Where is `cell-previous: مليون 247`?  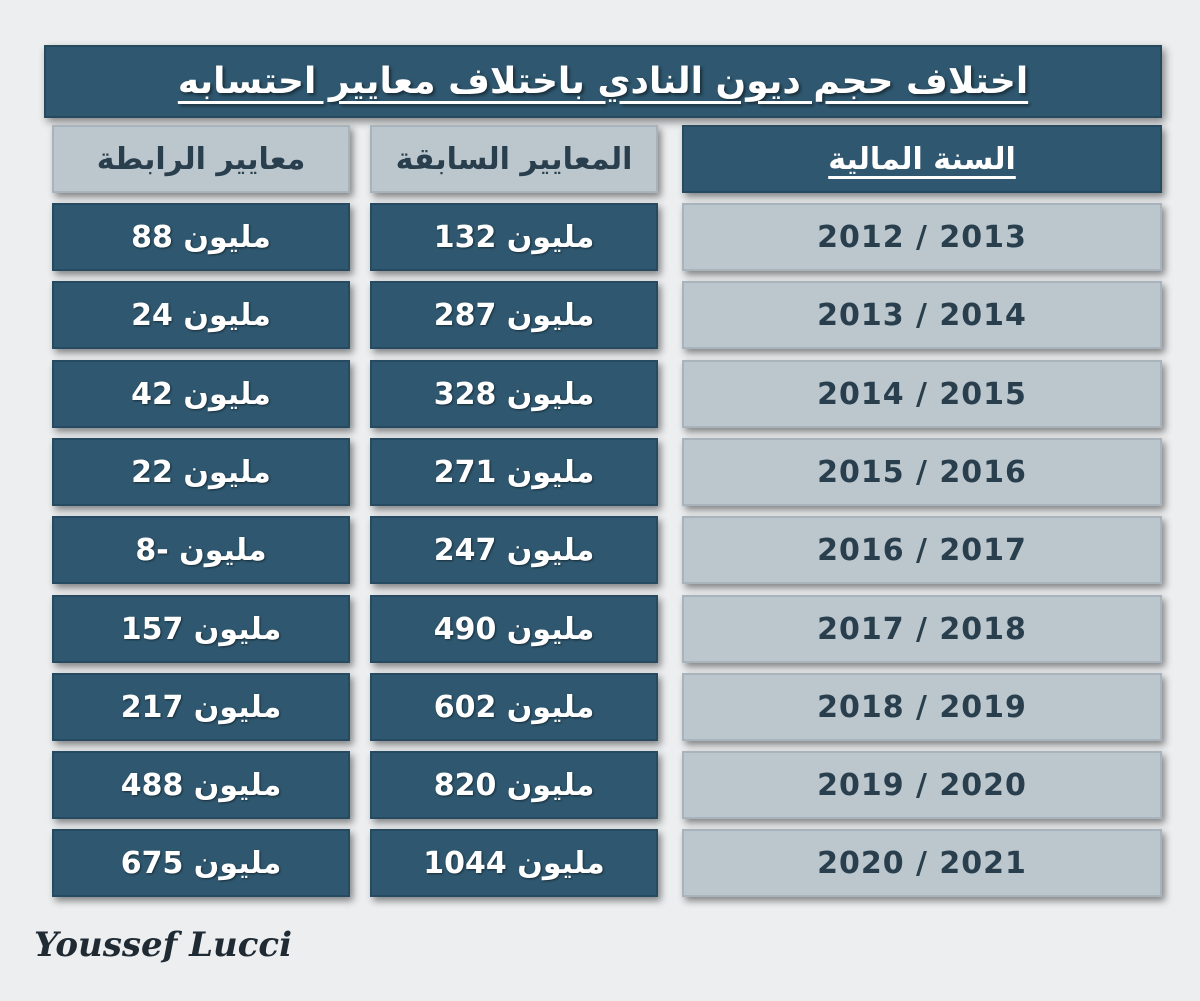
cell-previous: مليون 247 is located at coordinates (514, 550).